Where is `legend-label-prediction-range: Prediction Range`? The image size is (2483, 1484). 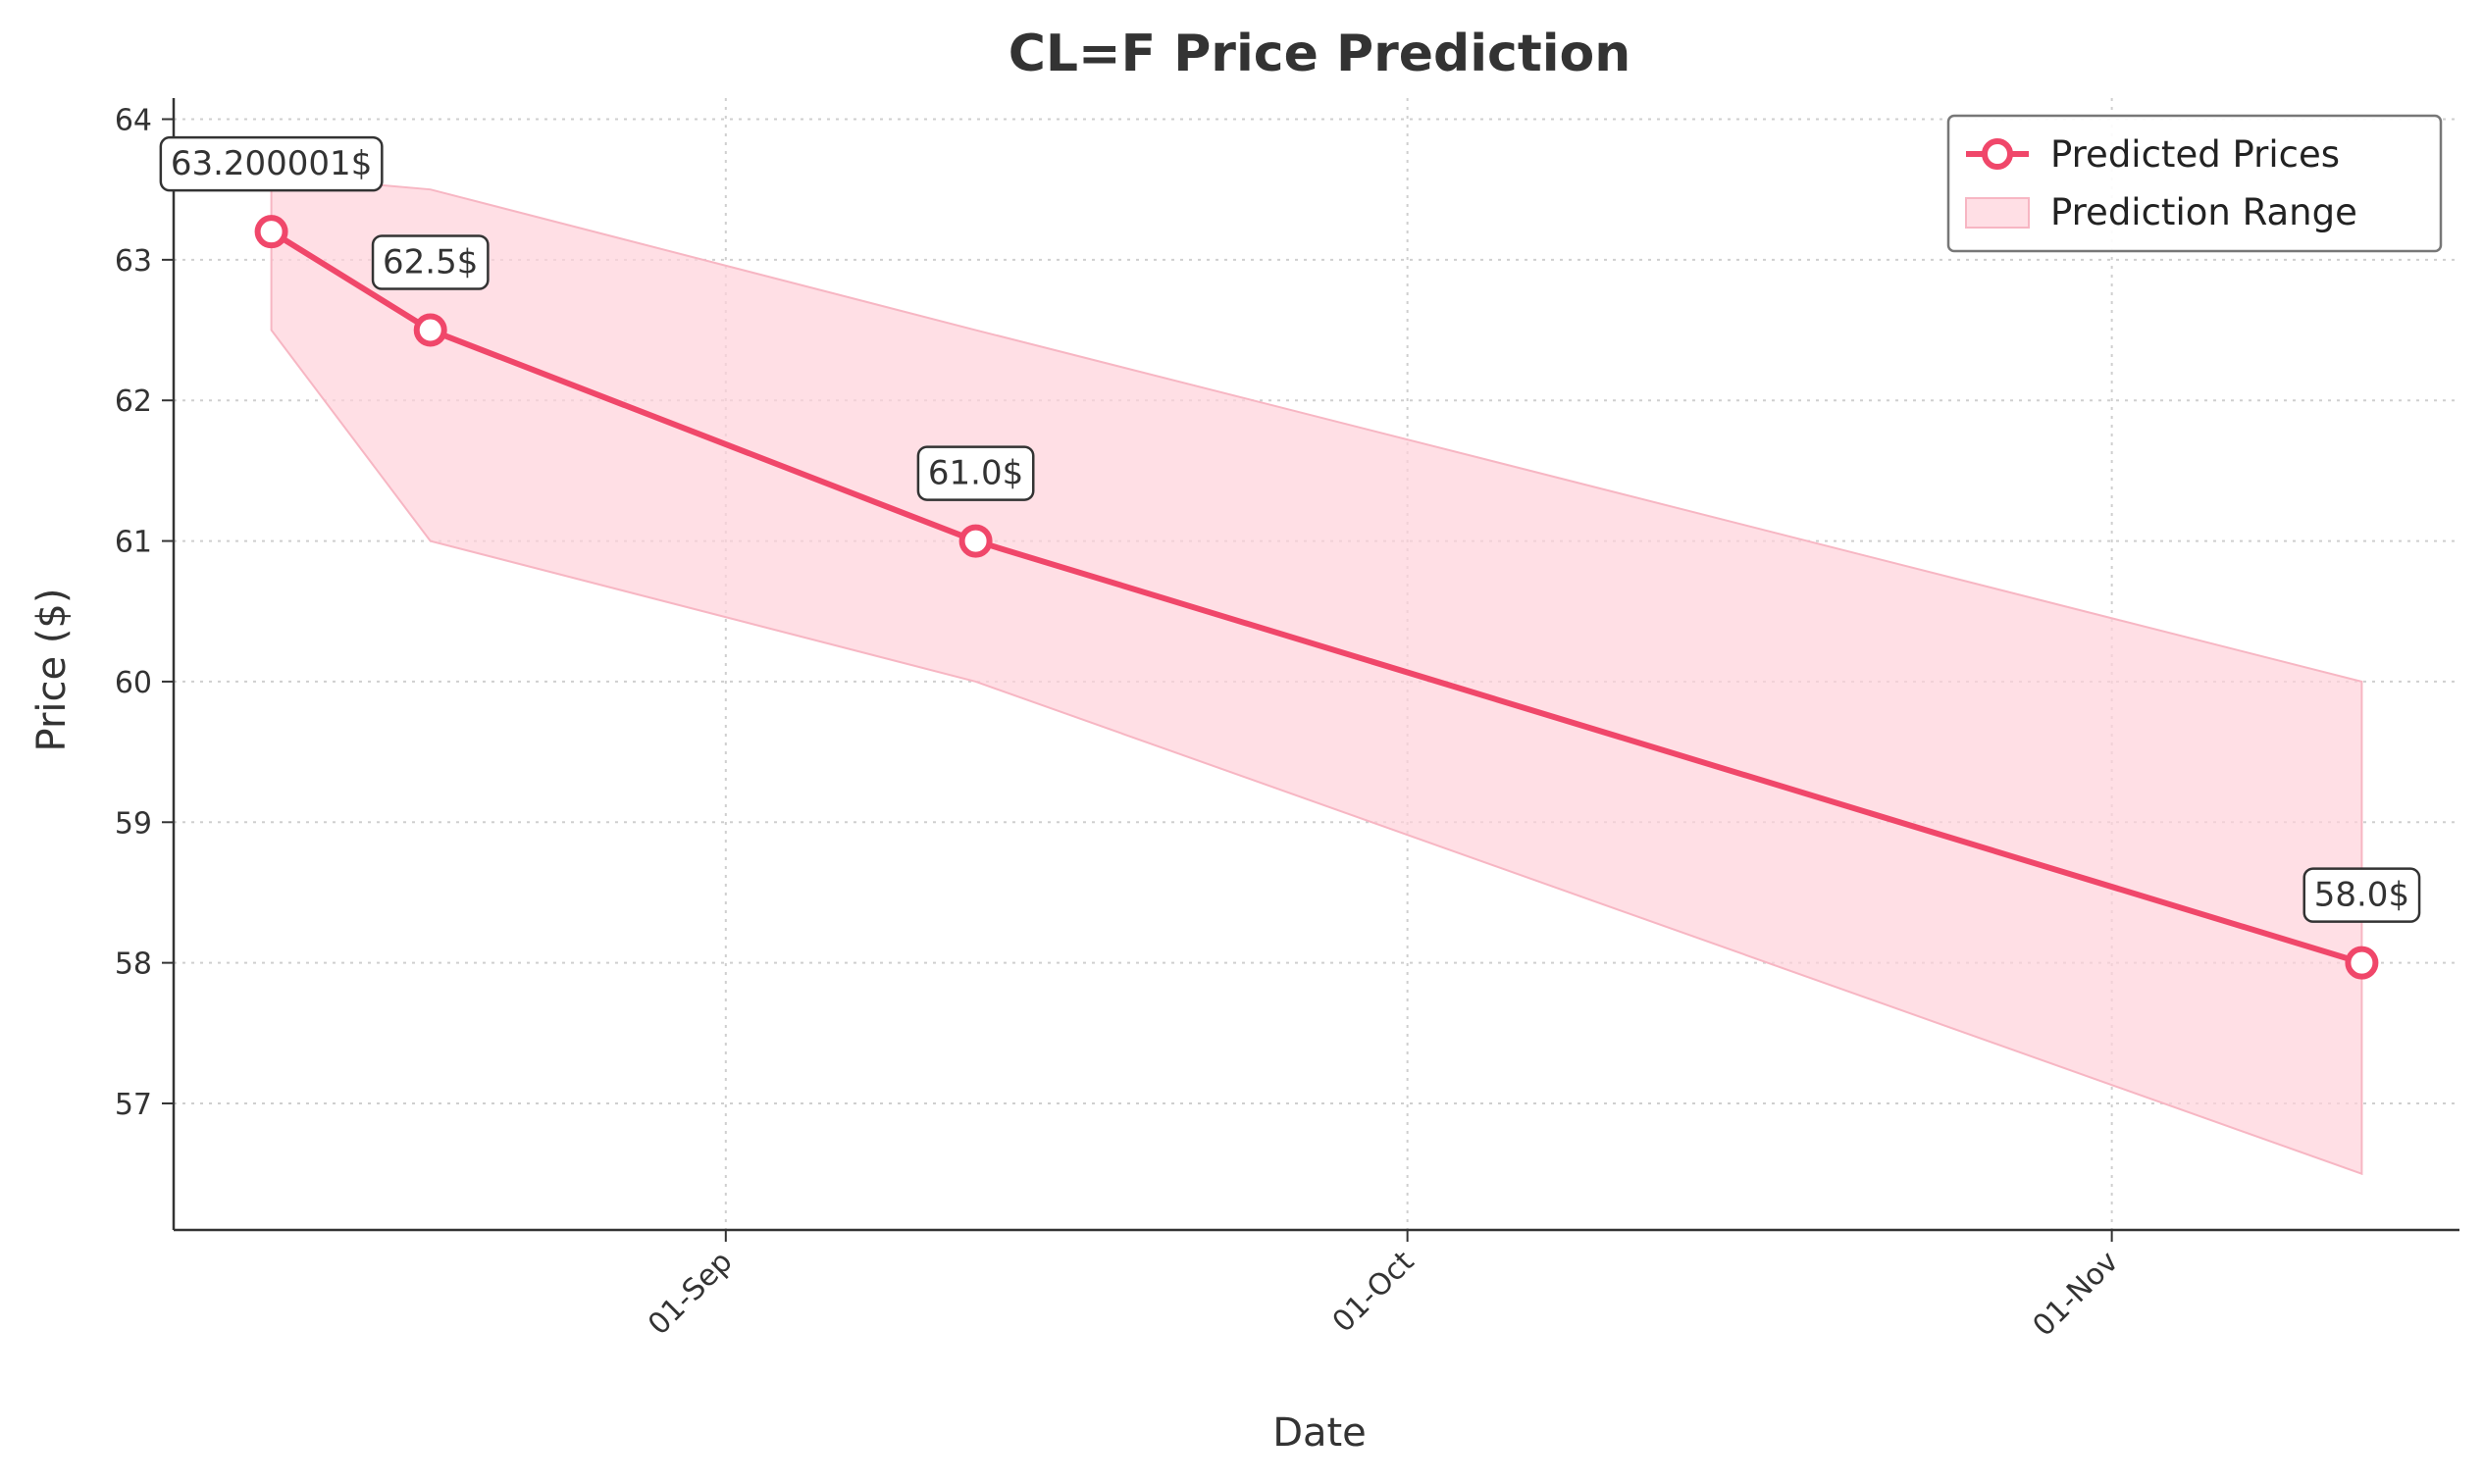
legend-label-prediction-range: Prediction Range is located at coordinates (2203, 212).